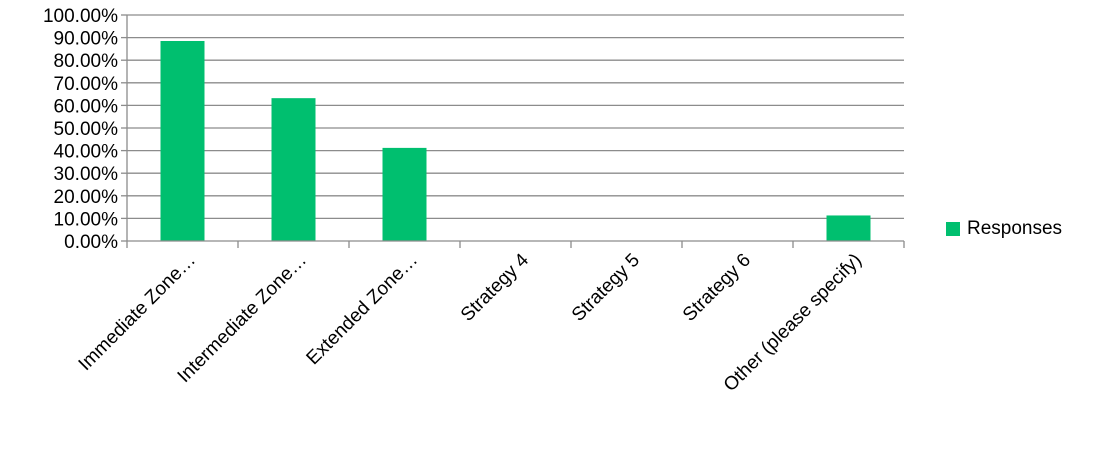 This screenshot has width=1098, height=455. Describe the element at coordinates (86, 219) in the screenshot. I see `y-tick-label: 10.00%` at that location.